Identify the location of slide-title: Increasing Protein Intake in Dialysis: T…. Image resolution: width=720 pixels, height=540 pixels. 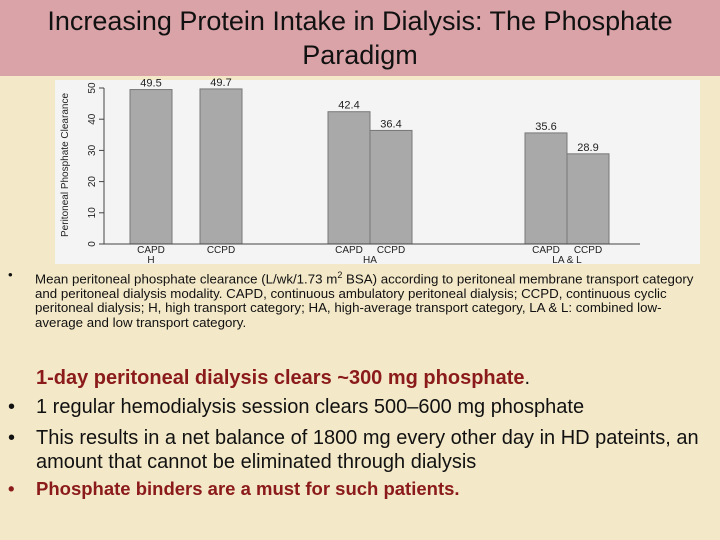
(360, 38).